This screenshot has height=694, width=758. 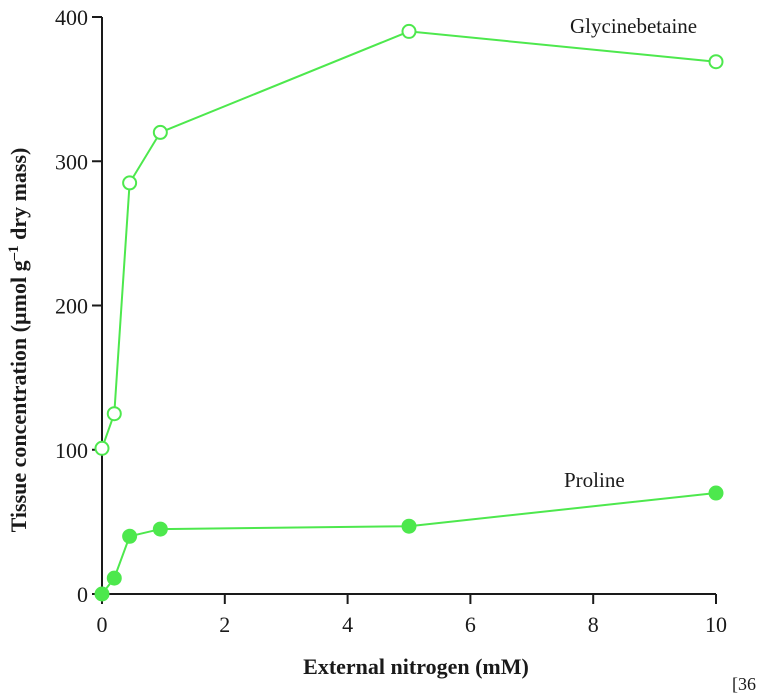 I want to click on x-tick-label: 8, so click(x=593, y=624).